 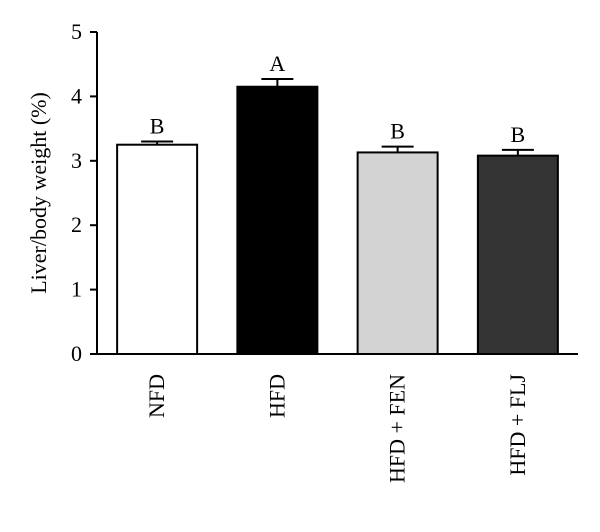 I want to click on y-axis-title: Liver/body weight (%), so click(x=38, y=193).